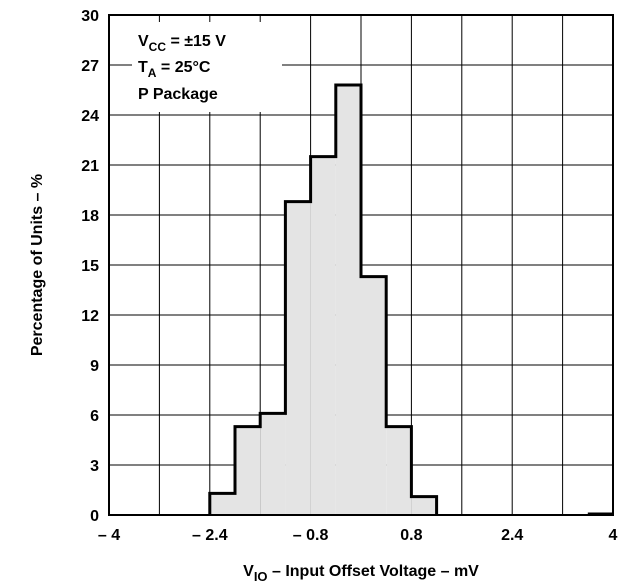 This screenshot has width=619, height=586. Describe the element at coordinates (37, 265) in the screenshot. I see `y-axis-title: Percentage of Units – %` at that location.